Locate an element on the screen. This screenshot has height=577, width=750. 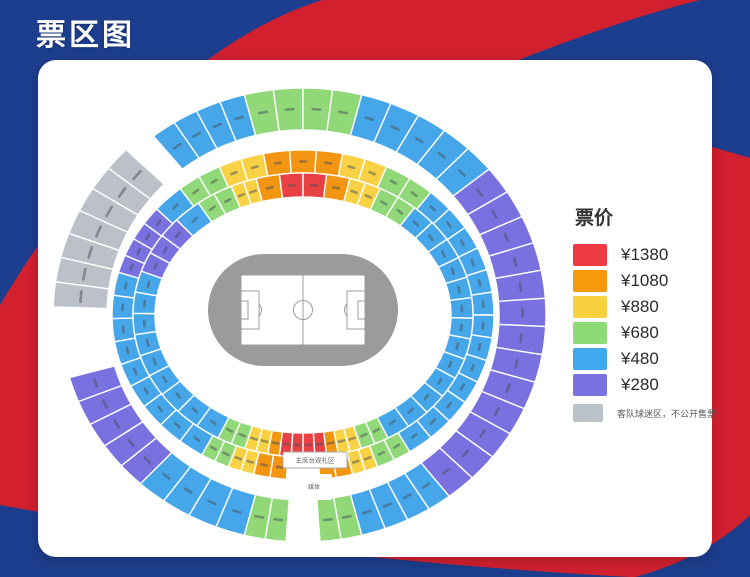
legend-price-label: ¥680 is located at coordinates (640, 332).